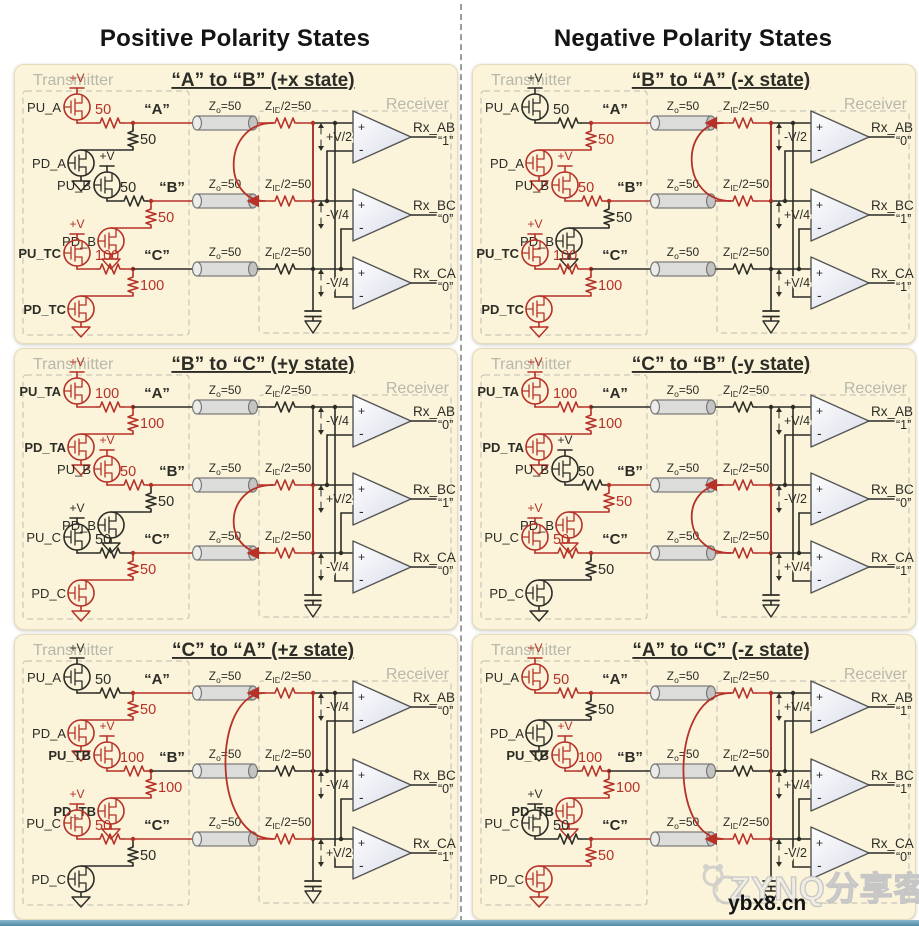 The width and height of the screenshot is (919, 926). I want to click on differential-voltage-label: +V/4, so click(797, 421).